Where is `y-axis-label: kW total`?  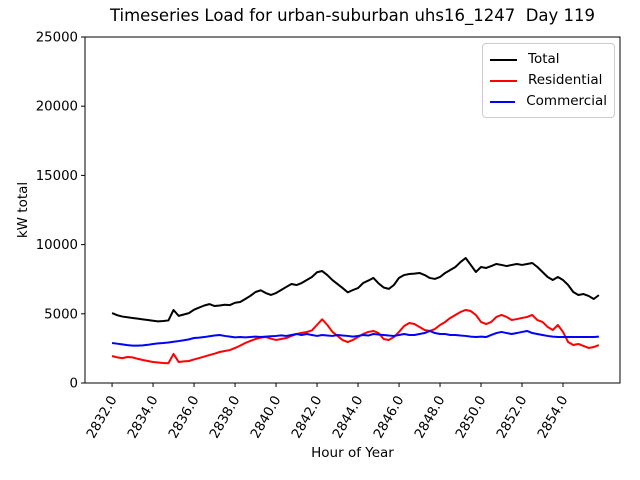
y-axis-label: kW total is located at coordinates (23, 210).